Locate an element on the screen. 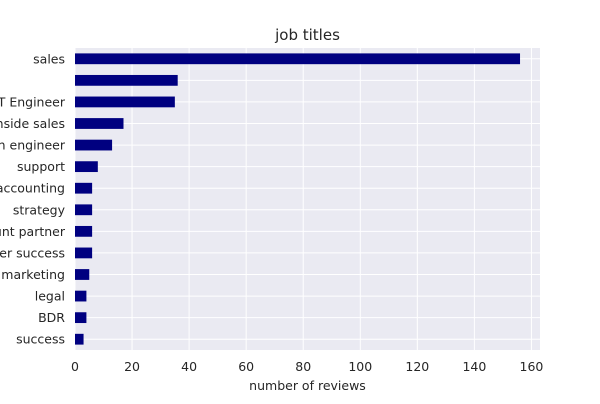 Image resolution: width=600 pixels, height=404 pixels. x-tick-label: 100 is located at coordinates (360, 366).